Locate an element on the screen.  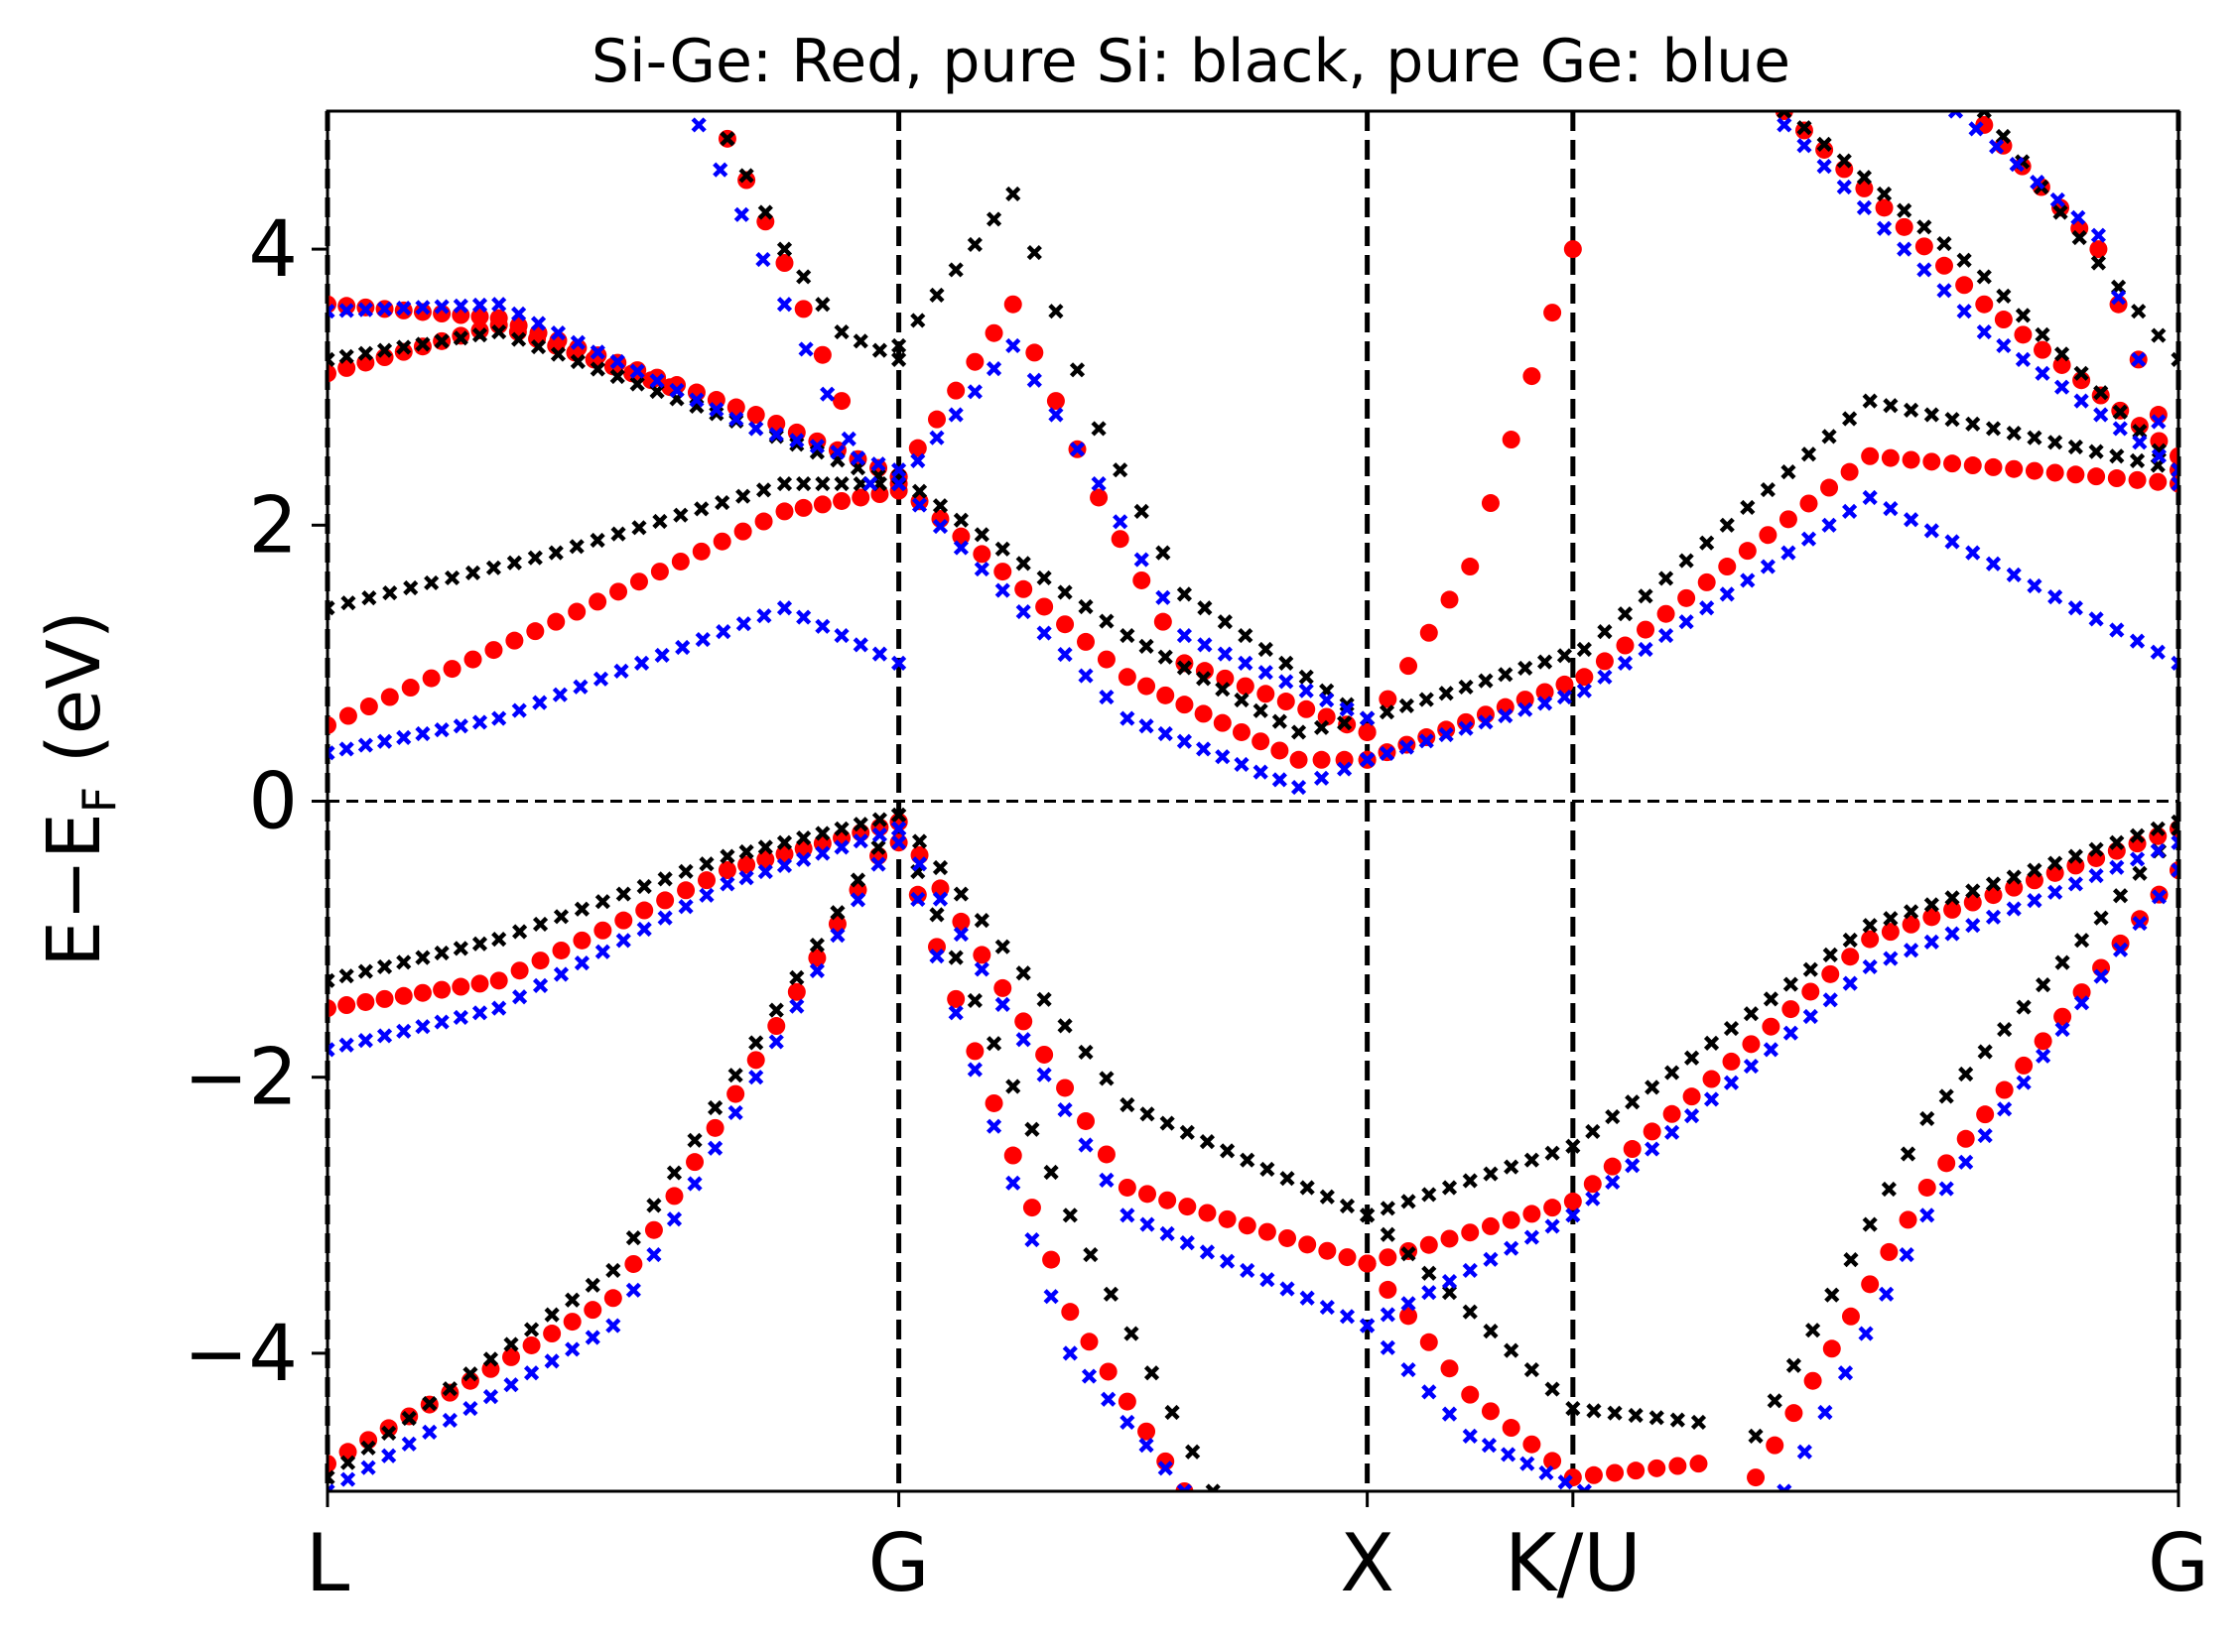
band-point-s0-b5 is located at coordinates (822, 354).